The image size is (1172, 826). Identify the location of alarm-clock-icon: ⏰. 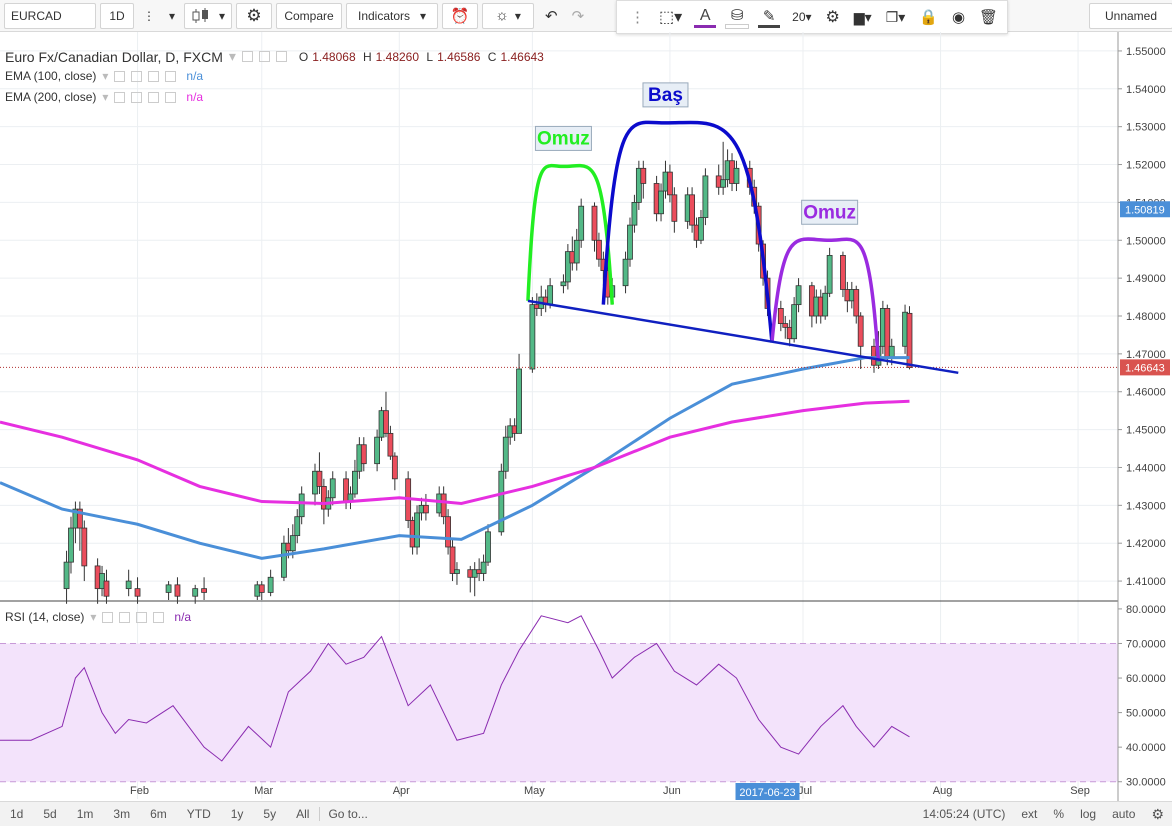
(460, 16).